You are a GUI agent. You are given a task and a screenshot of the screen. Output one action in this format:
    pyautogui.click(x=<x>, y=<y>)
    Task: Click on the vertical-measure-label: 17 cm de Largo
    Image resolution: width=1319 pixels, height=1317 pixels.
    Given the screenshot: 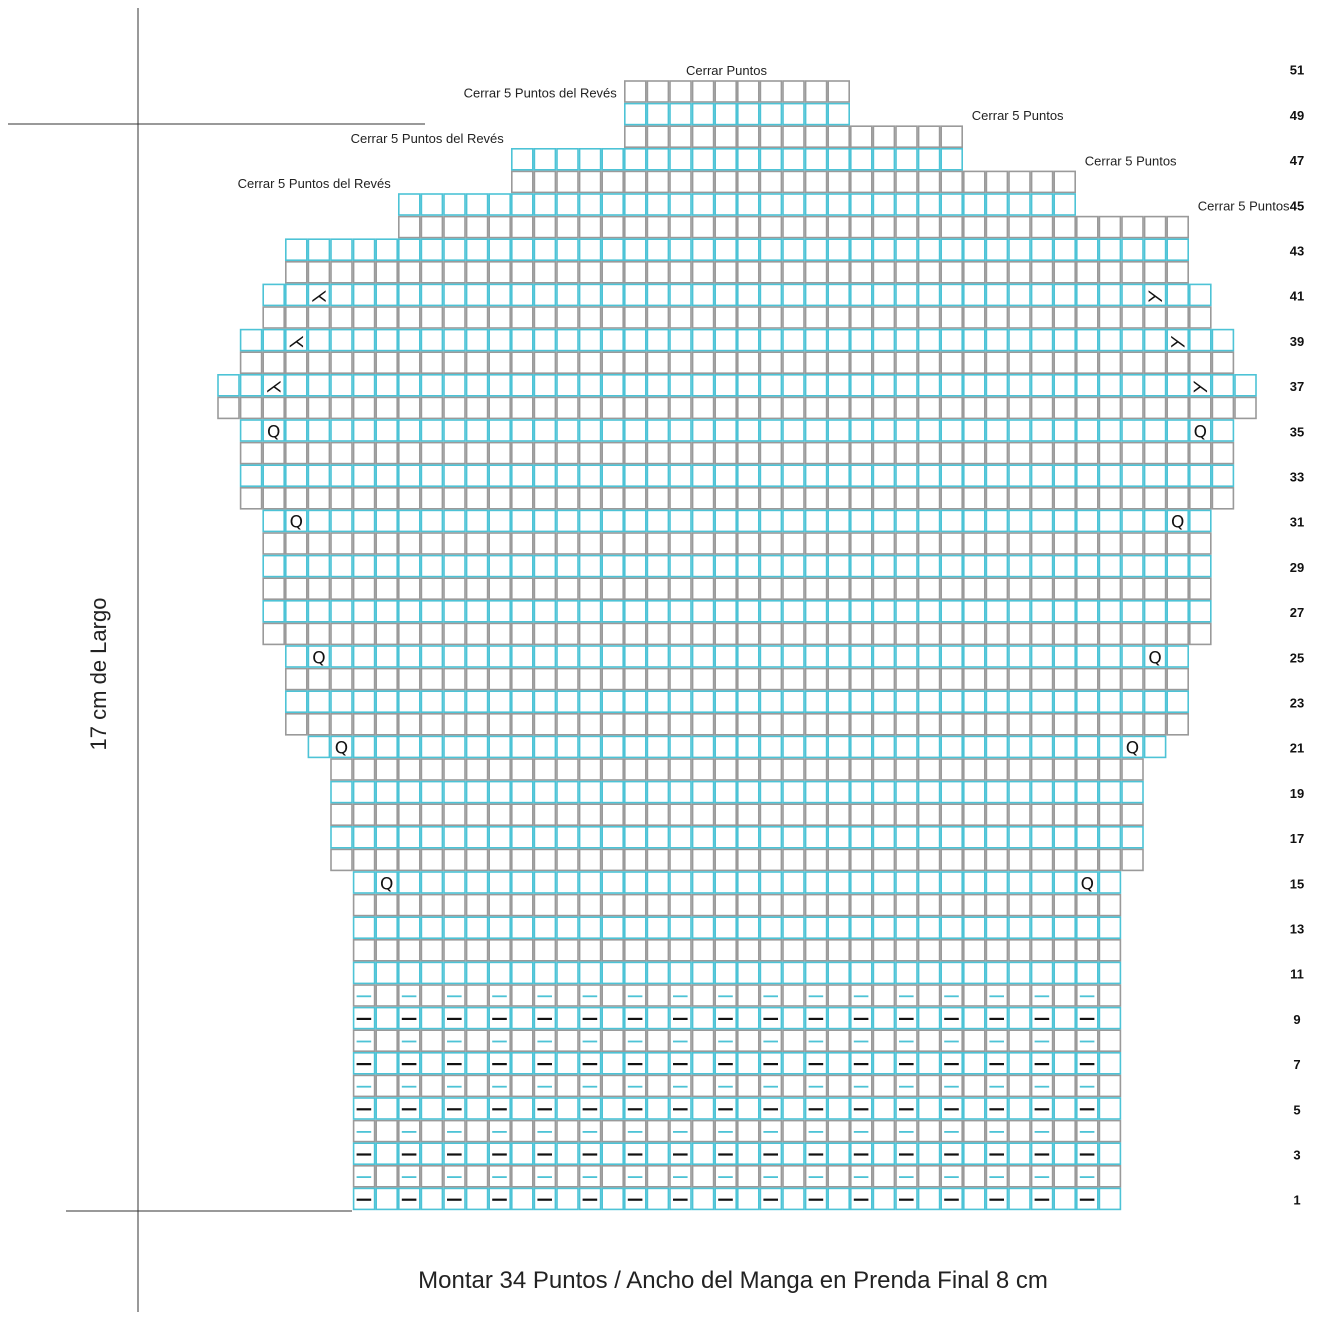 What is the action you would take?
    pyautogui.click(x=98, y=674)
    